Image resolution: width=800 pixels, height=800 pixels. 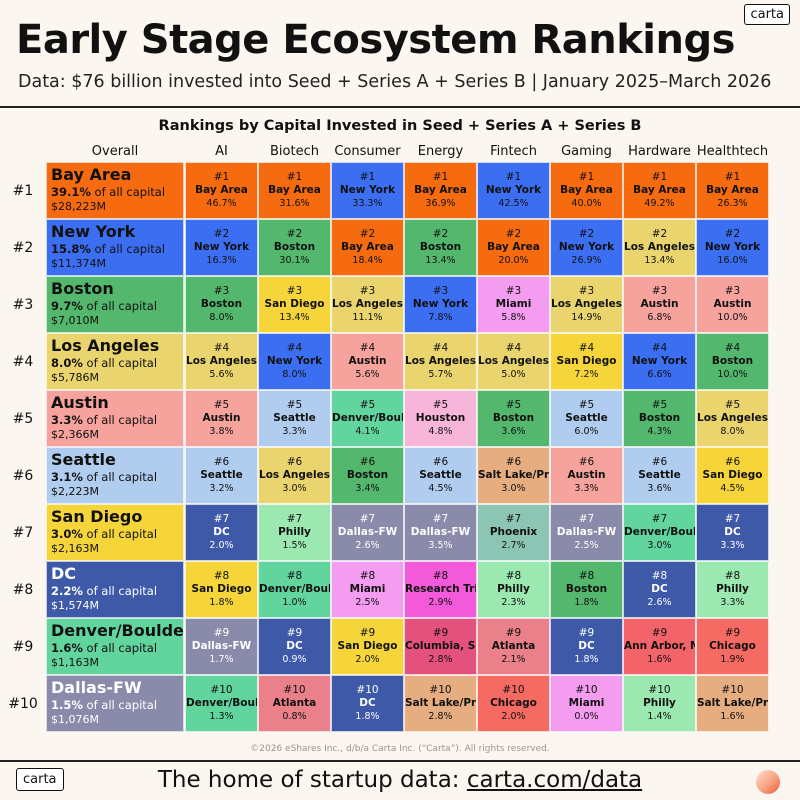 What do you see at coordinates (513, 659) in the screenshot?
I see `sector-percent: 2.1%` at bounding box center [513, 659].